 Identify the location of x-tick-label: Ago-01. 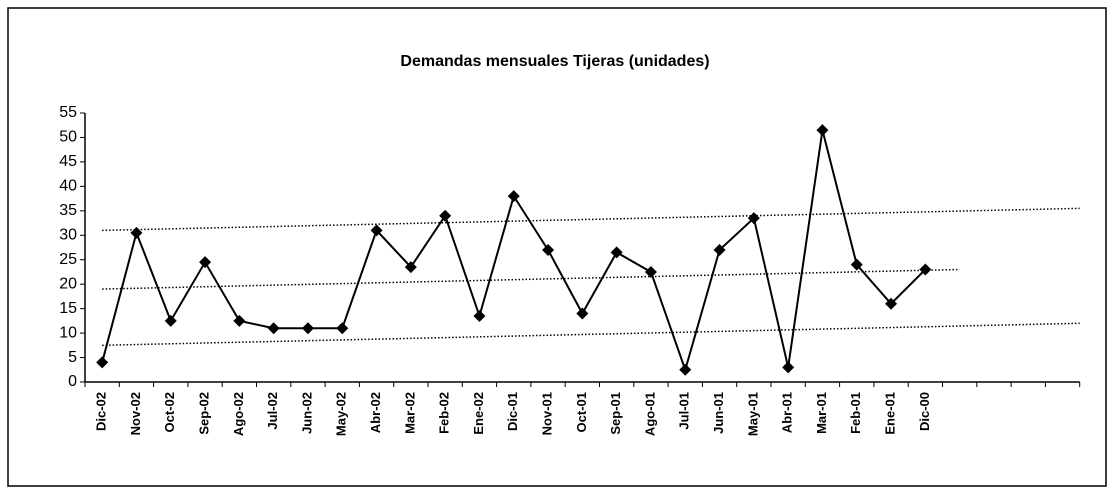
(649, 414).